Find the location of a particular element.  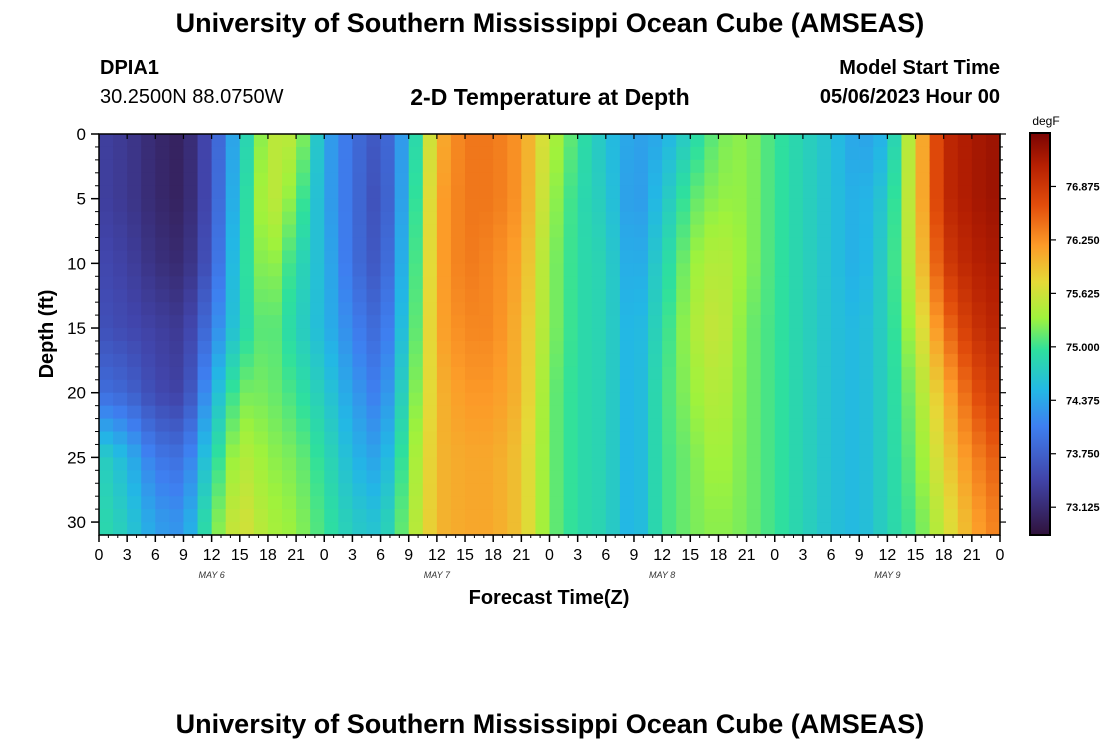

x-tick-label: 6 is located at coordinates (155, 555).